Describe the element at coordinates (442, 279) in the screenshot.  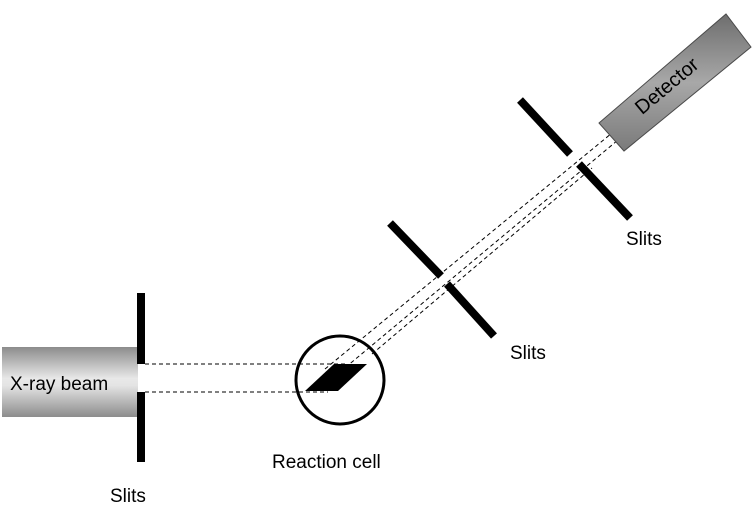
I see `middle-slits` at that location.